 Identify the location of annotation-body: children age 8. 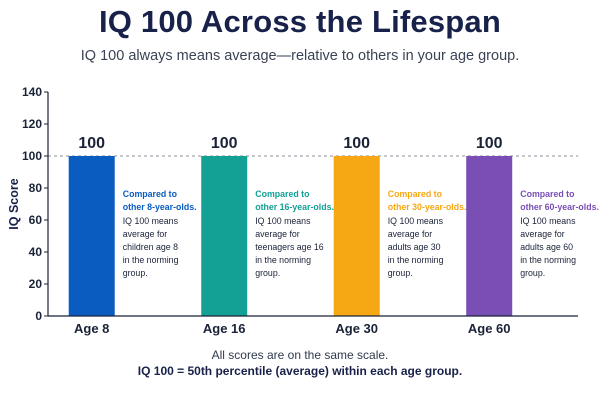
(150, 247).